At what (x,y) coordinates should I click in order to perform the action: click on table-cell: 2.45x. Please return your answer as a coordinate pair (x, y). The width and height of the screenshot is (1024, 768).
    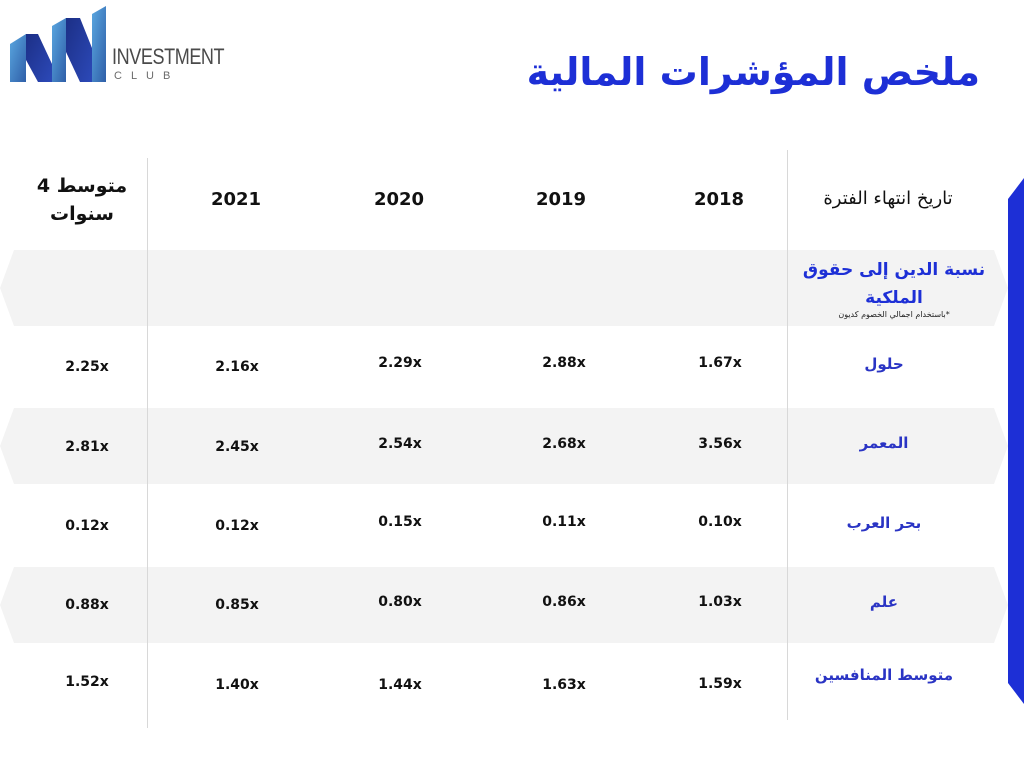
    Looking at the image, I should click on (237, 447).